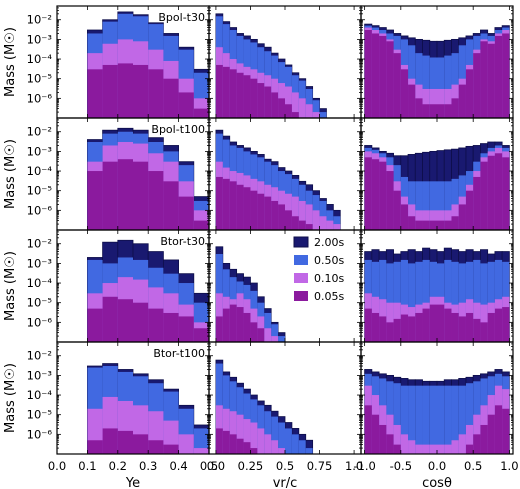  Describe the element at coordinates (87, 466) in the screenshot. I see `x-tick-label: 0.1` at that location.